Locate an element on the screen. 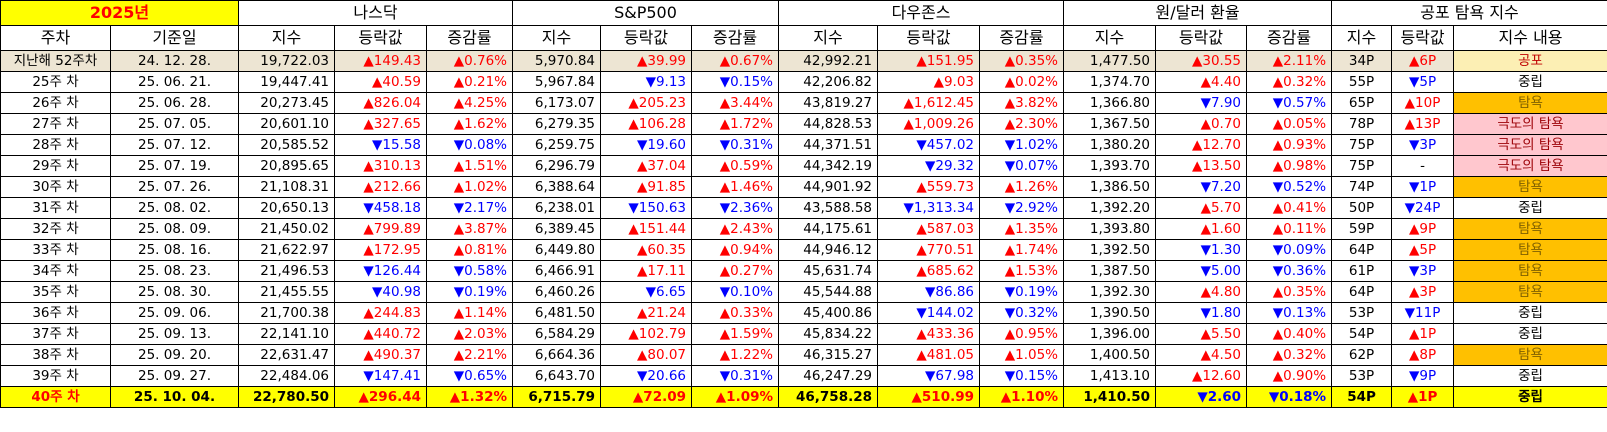 This screenshot has width=1607, height=432. col-nasdaq-index: 지수 is located at coordinates (287, 38).